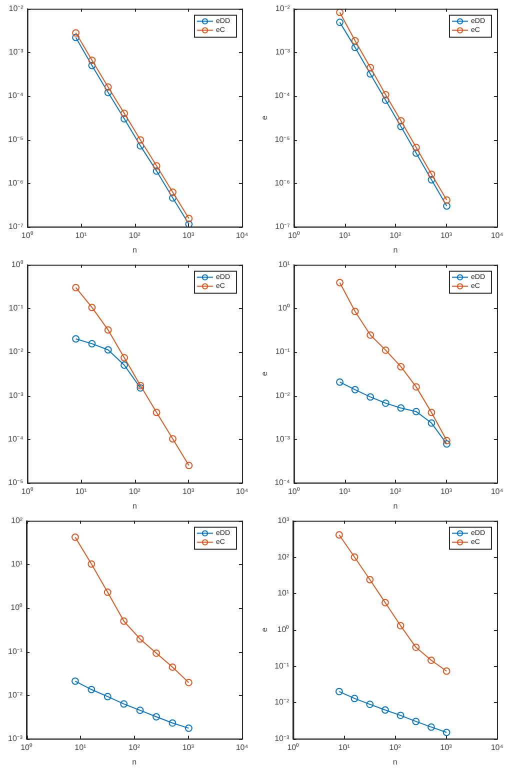 Image resolution: width=509 pixels, height=768 pixels. Describe the element at coordinates (284, 557) in the screenshot. I see `y-tick-label: 10²` at that location.